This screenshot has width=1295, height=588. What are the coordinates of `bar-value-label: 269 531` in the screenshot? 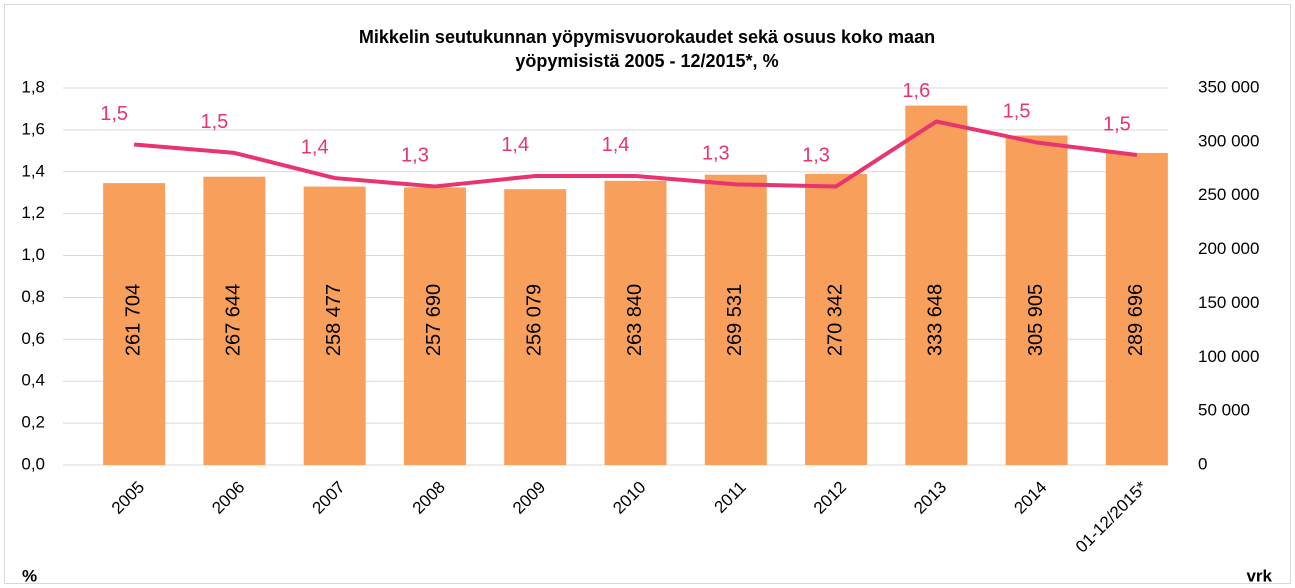 It's located at (735, 320).